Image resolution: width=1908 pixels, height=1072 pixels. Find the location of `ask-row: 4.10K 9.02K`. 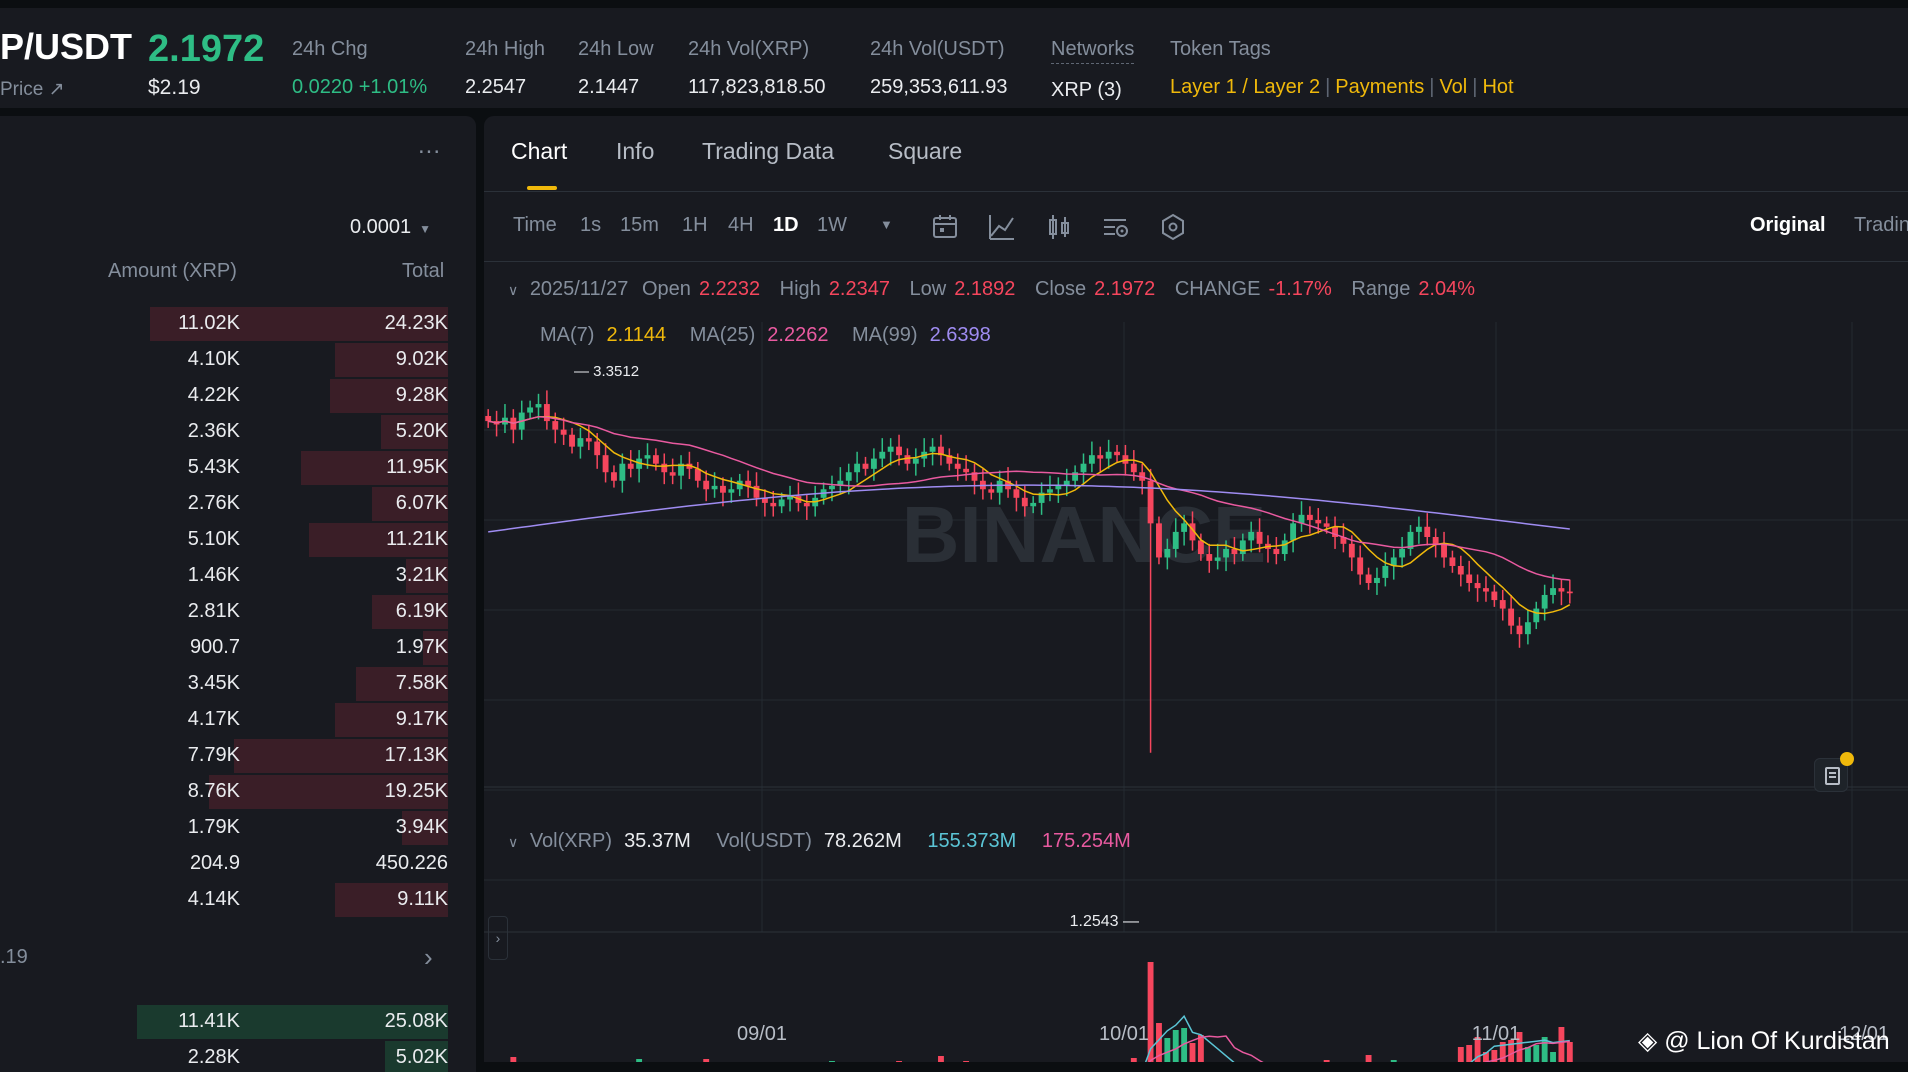

ask-row: 4.10K 9.02K is located at coordinates (238, 360).